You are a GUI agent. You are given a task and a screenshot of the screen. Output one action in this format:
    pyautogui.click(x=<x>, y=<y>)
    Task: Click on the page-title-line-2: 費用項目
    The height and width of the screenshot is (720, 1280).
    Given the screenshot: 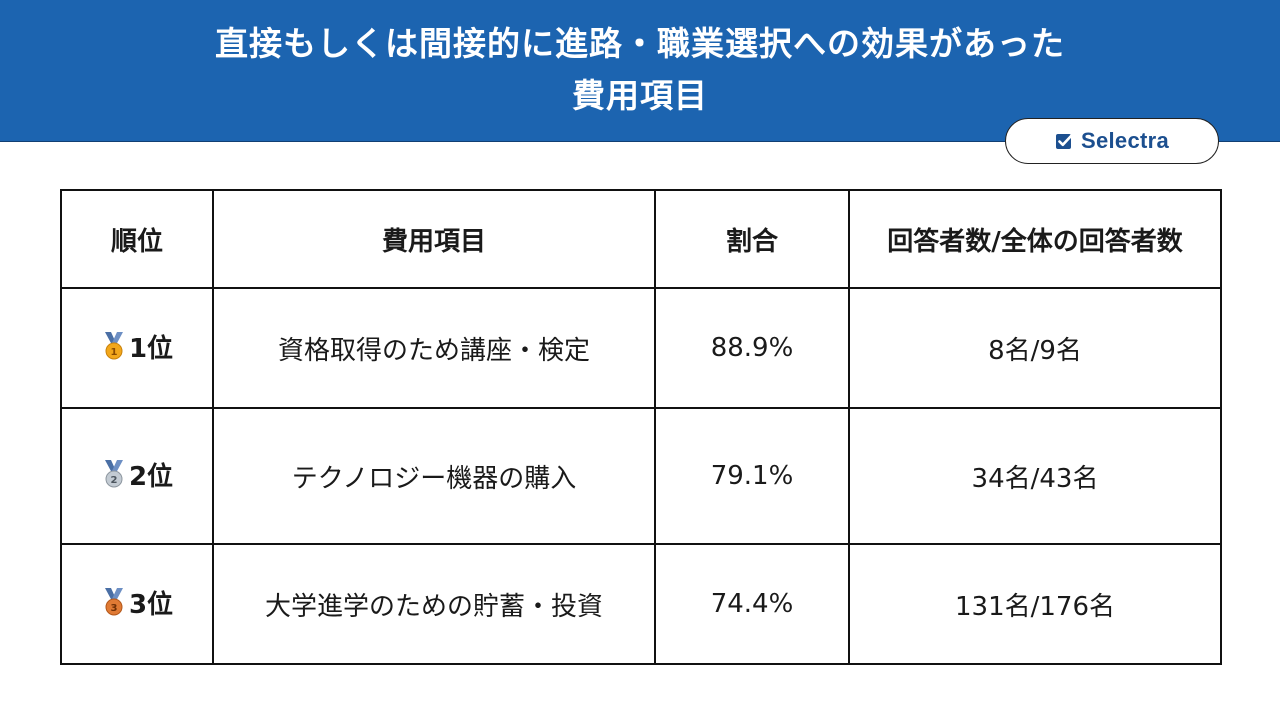 What is the action you would take?
    pyautogui.click(x=640, y=95)
    